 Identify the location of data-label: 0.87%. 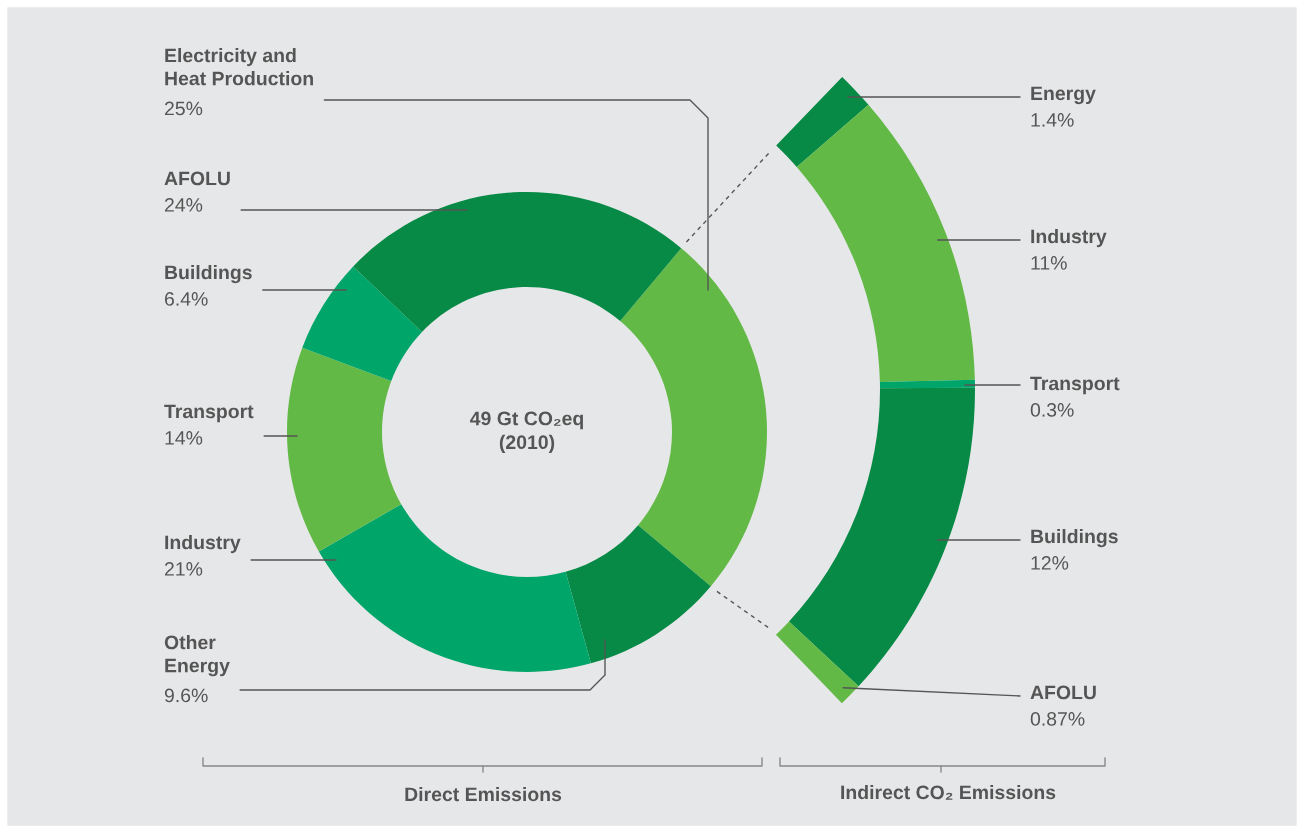
(1057, 719).